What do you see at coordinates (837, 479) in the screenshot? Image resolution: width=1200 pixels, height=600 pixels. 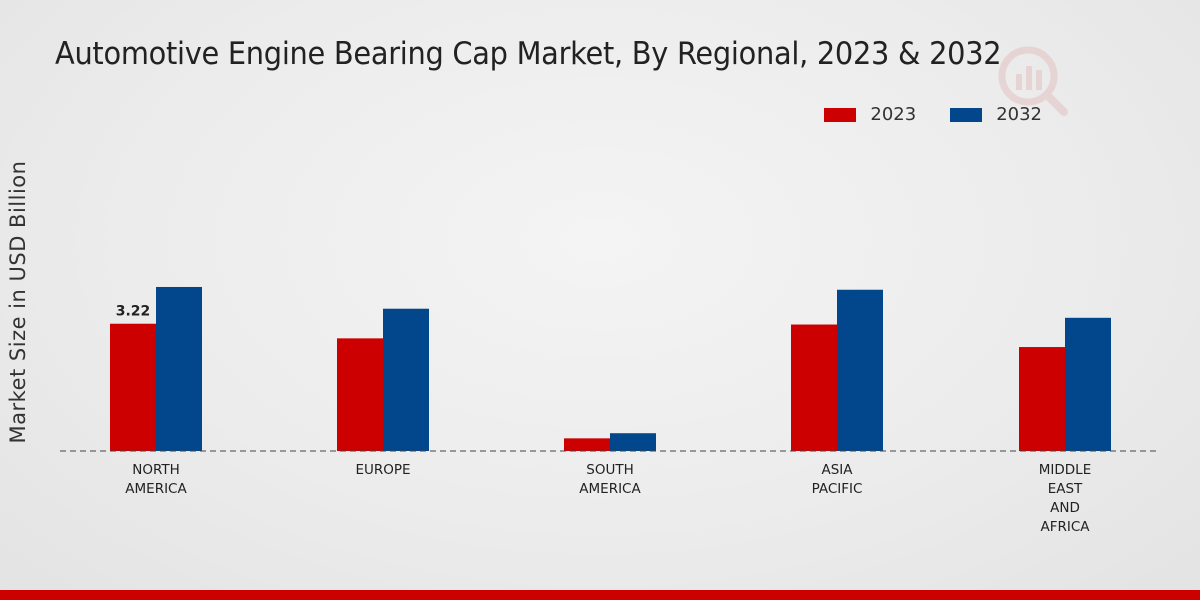 I see `x-tick-label: ASIA PACIFIC` at bounding box center [837, 479].